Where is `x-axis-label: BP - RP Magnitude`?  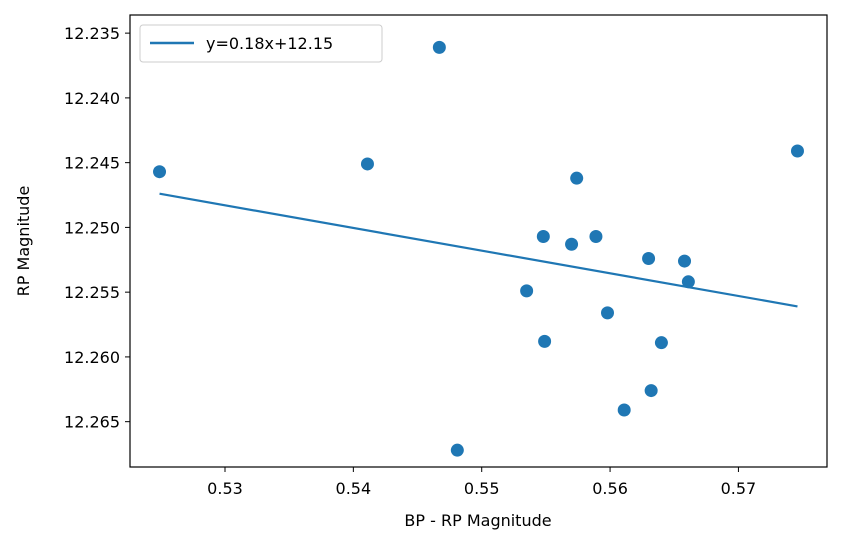
x-axis-label: BP - RP Magnitude is located at coordinates (477, 520).